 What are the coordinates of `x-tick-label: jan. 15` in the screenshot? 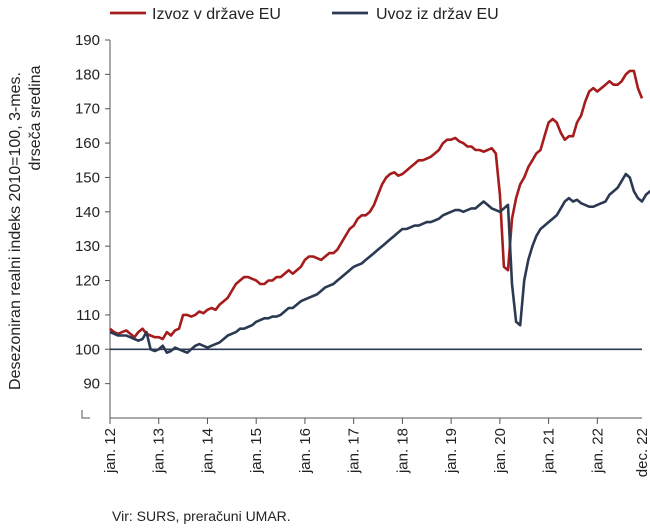 It's located at (256, 451).